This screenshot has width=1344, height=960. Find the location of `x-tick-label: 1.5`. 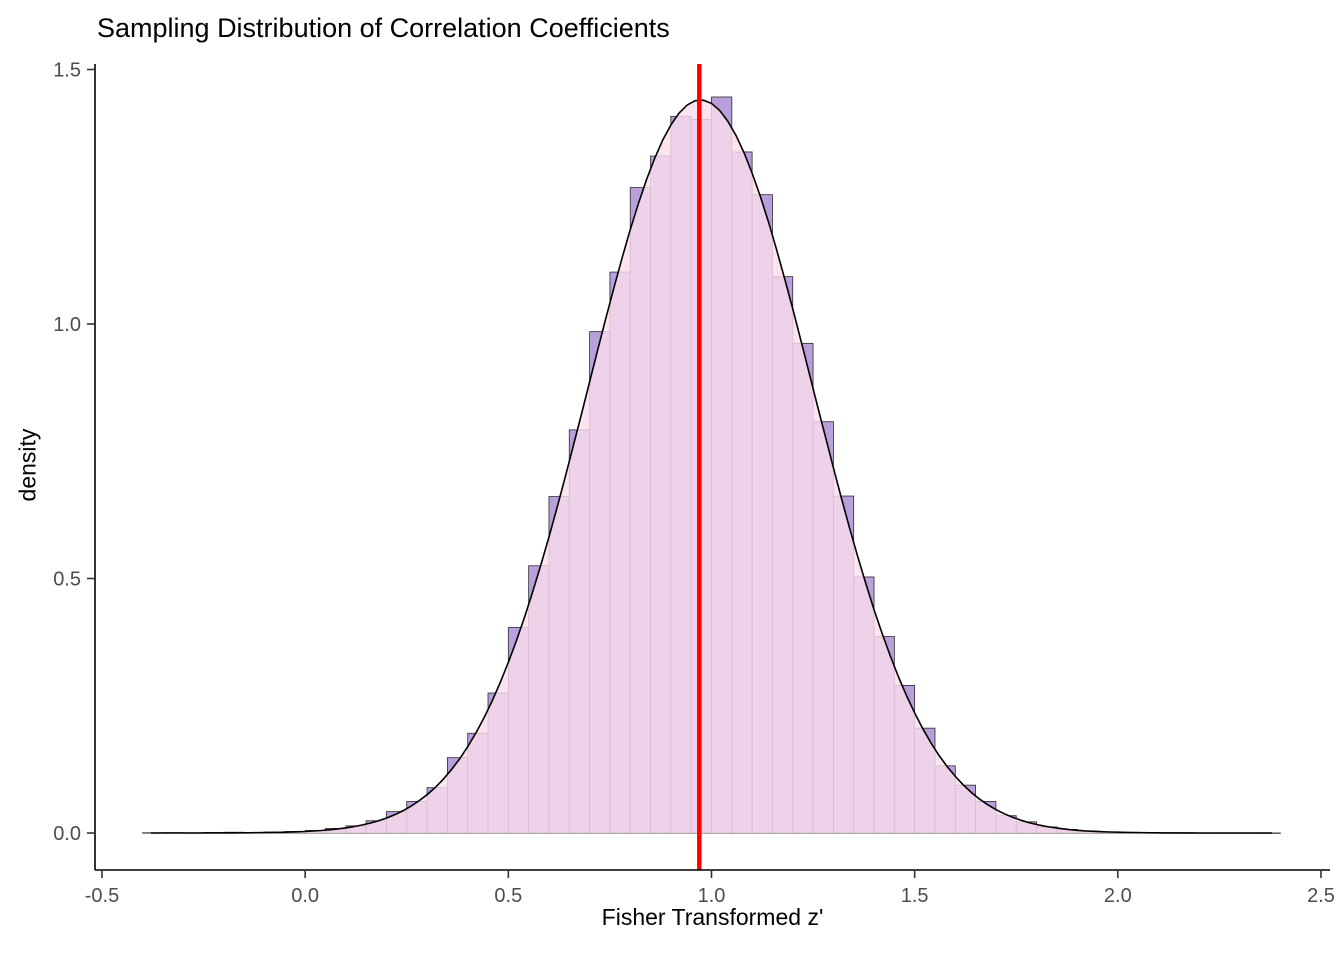

x-tick-label: 1.5 is located at coordinates (915, 896).